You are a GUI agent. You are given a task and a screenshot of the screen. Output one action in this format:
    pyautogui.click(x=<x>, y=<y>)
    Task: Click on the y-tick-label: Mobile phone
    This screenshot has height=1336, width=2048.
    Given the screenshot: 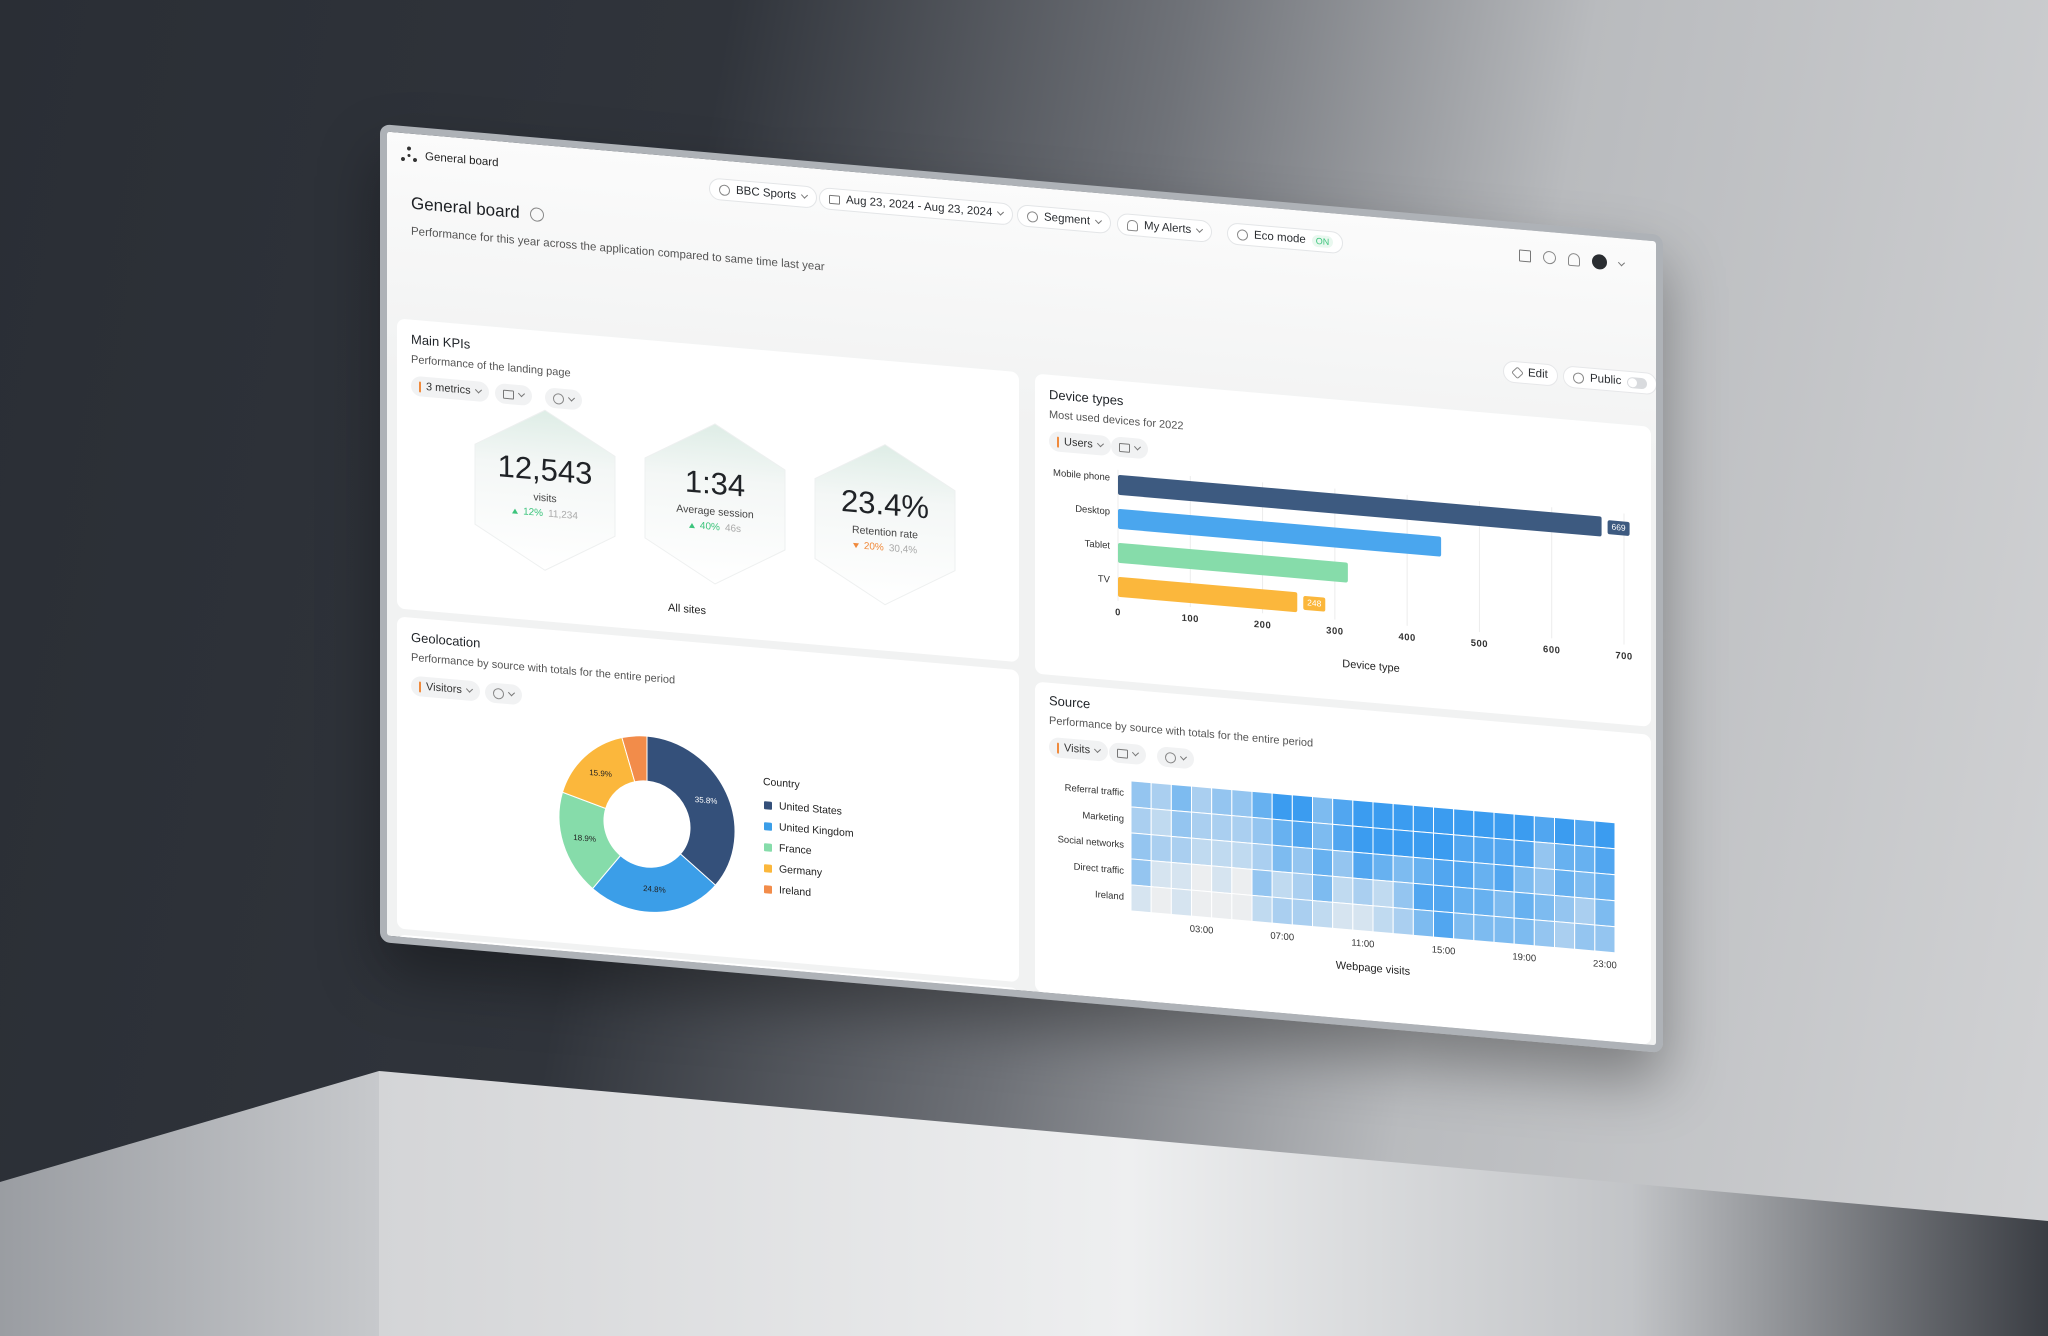 What is the action you would take?
    pyautogui.click(x=1081, y=476)
    